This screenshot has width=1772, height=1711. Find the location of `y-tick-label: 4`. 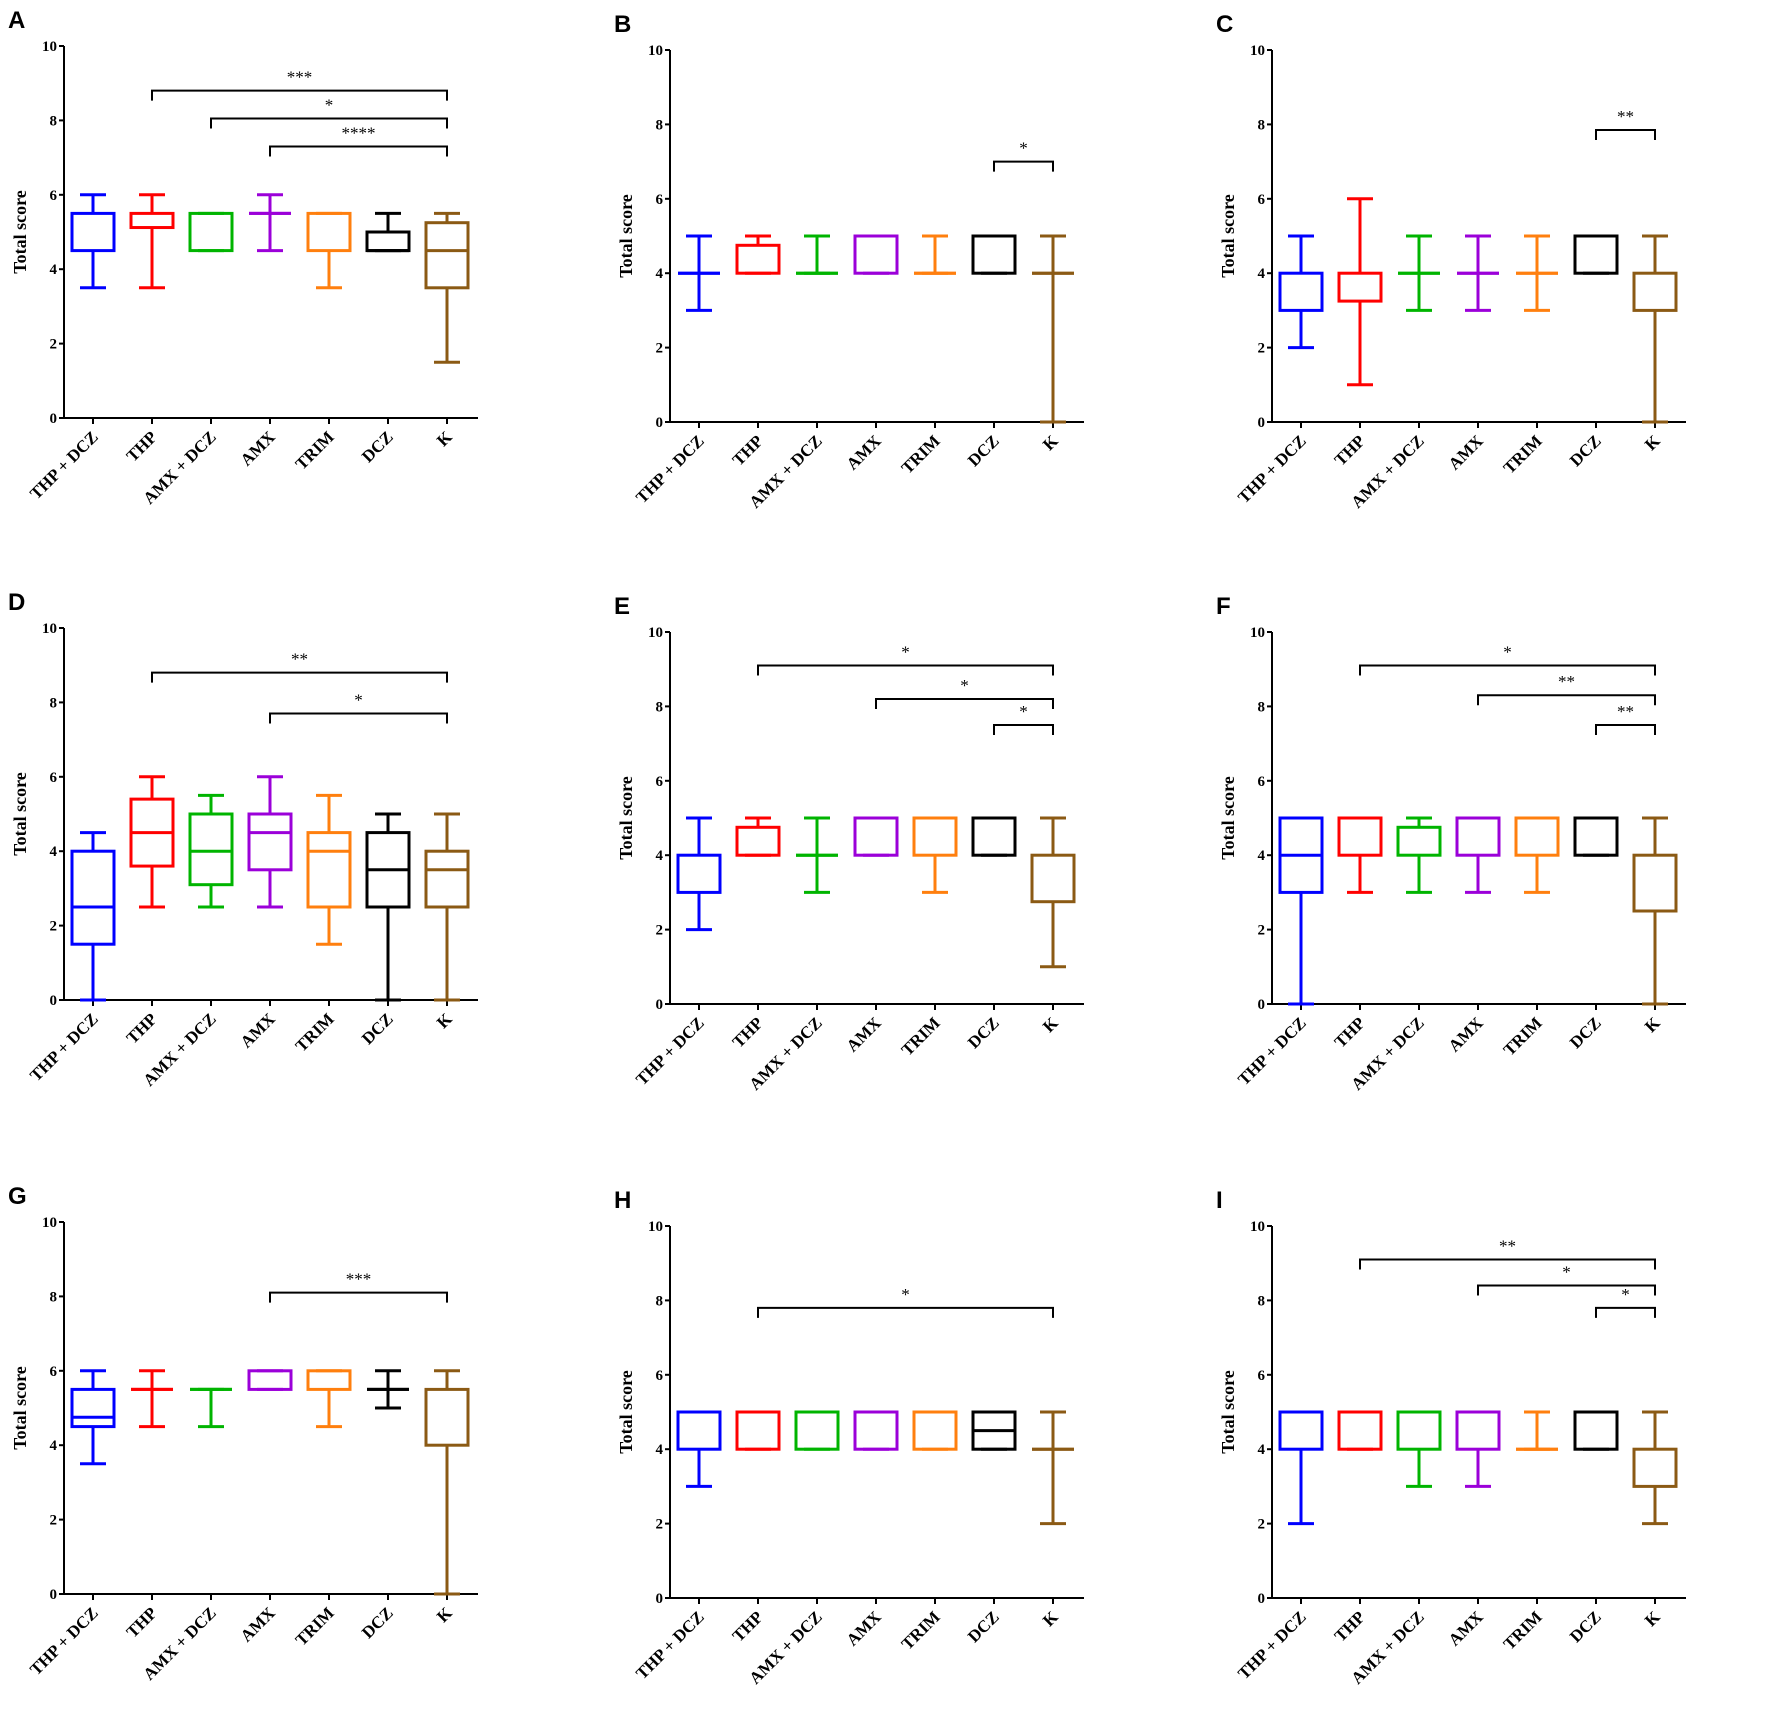

y-tick-label: 4 is located at coordinates (54, 270).